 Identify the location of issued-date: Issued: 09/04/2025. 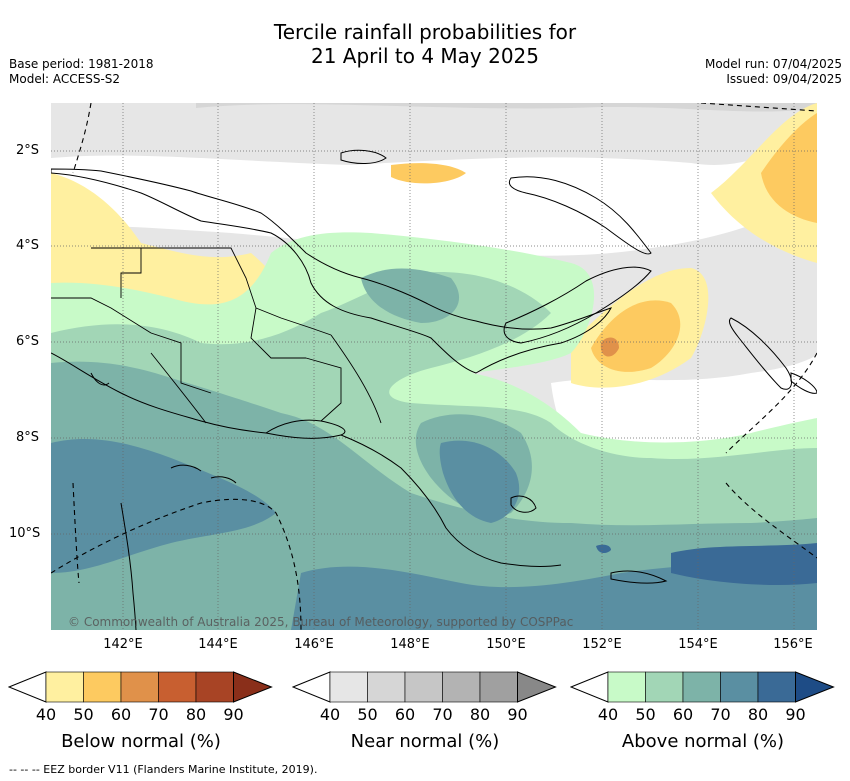
(784, 79).